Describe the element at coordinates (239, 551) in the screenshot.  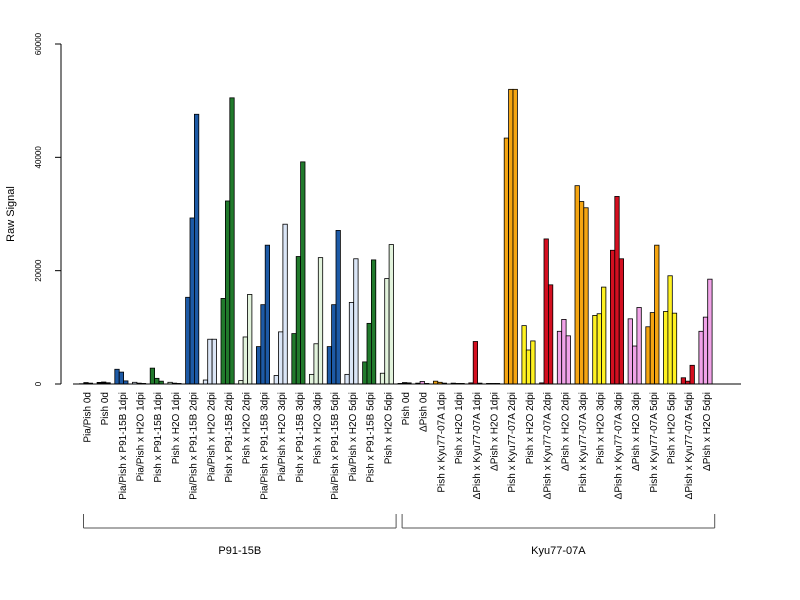
I see `group-label: P91-15B` at that location.